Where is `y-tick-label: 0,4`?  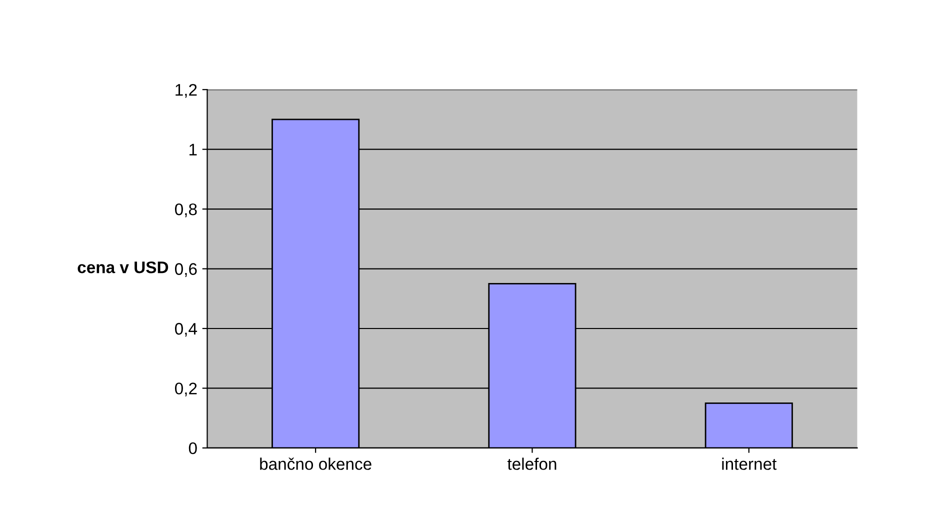
y-tick-label: 0,4 is located at coordinates (186, 329).